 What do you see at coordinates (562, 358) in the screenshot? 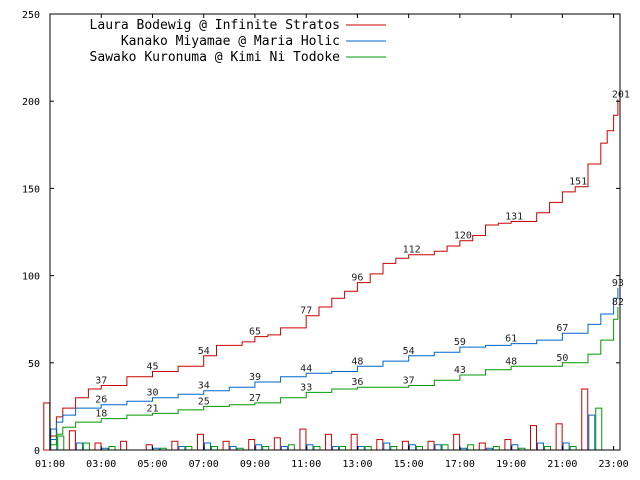
I see `data-label-2-9: 50` at bounding box center [562, 358].